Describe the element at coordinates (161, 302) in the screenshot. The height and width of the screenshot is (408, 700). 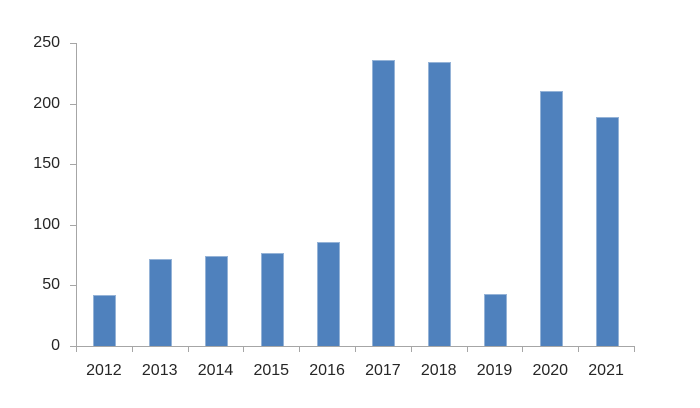
I see `bar-2013` at that location.